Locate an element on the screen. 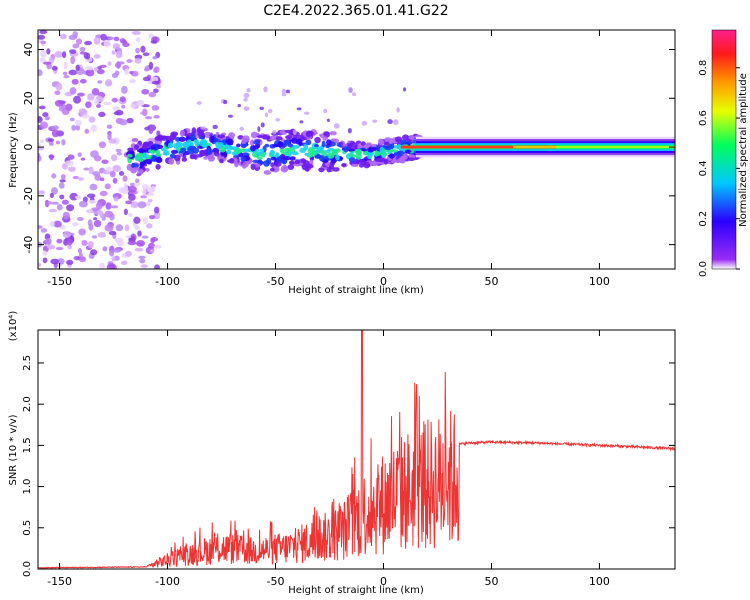 Image resolution: width=750 pixels, height=600 pixels. snr-xtick-label: 50 is located at coordinates (491, 581).